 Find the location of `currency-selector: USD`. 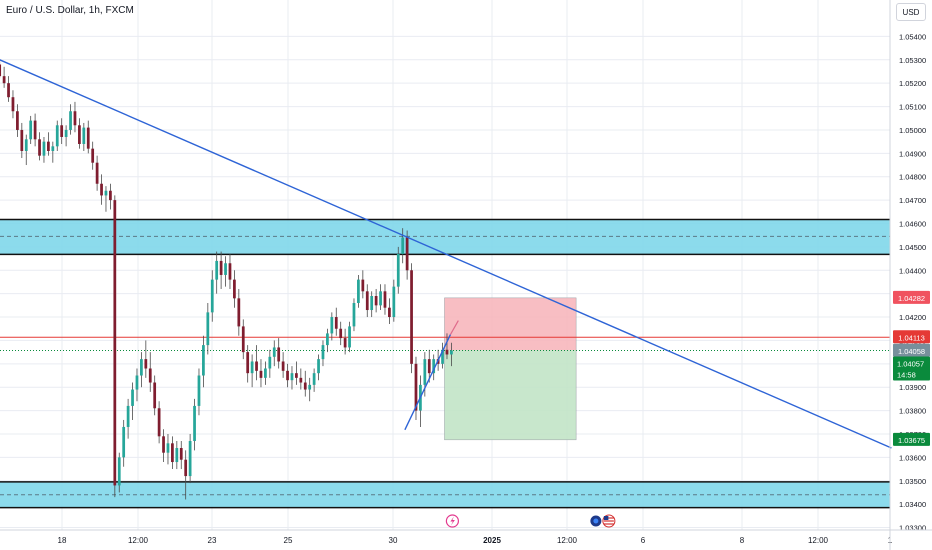

currency-selector: USD is located at coordinates (911, 12).